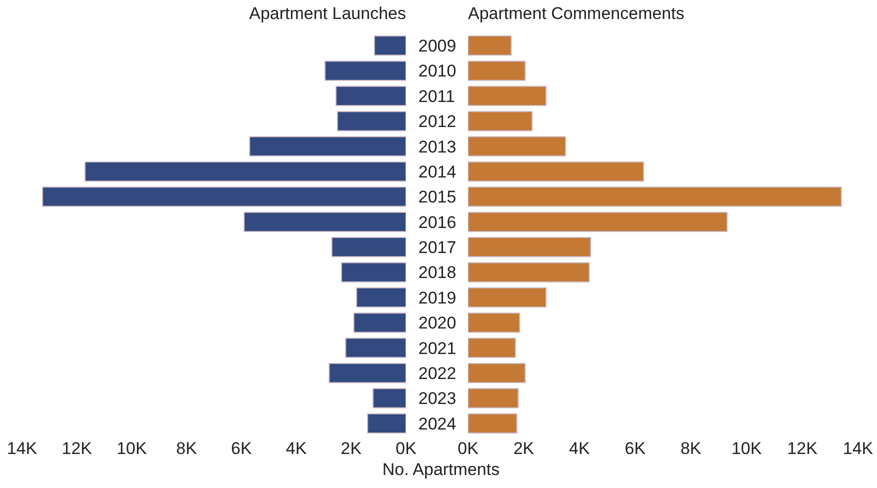 The image size is (877, 488). I want to click on y-tick-label: 2015, so click(437, 197).